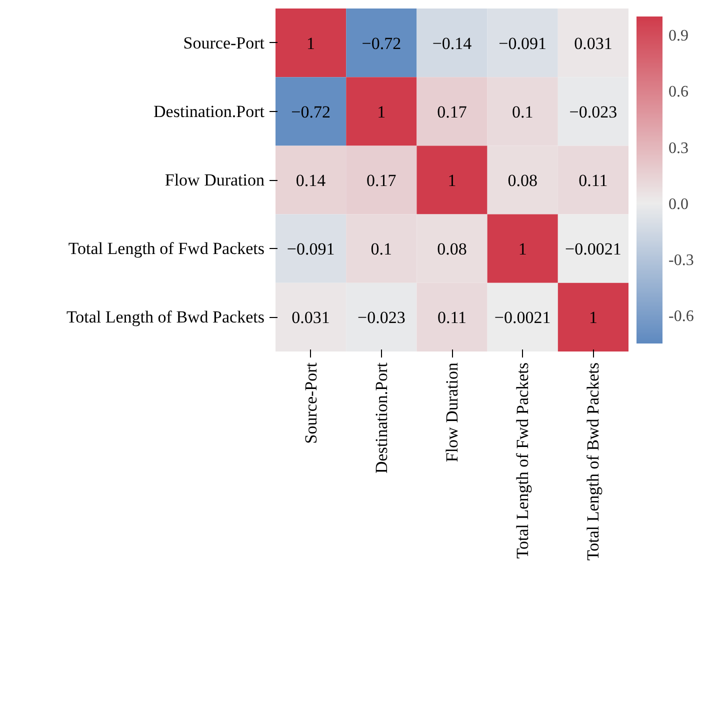 This screenshot has width=704, height=706. I want to click on y-tick-label: Destination.Port, so click(209, 111).